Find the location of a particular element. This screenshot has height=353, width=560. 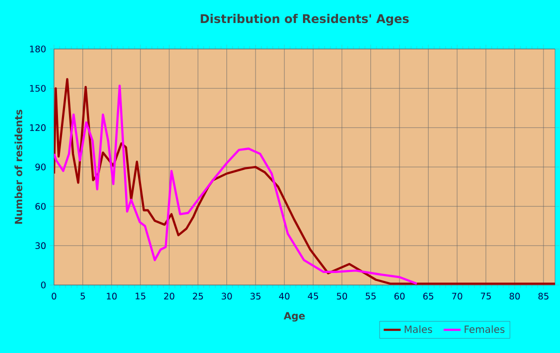

x-tick-label: 80 is located at coordinates (515, 296).